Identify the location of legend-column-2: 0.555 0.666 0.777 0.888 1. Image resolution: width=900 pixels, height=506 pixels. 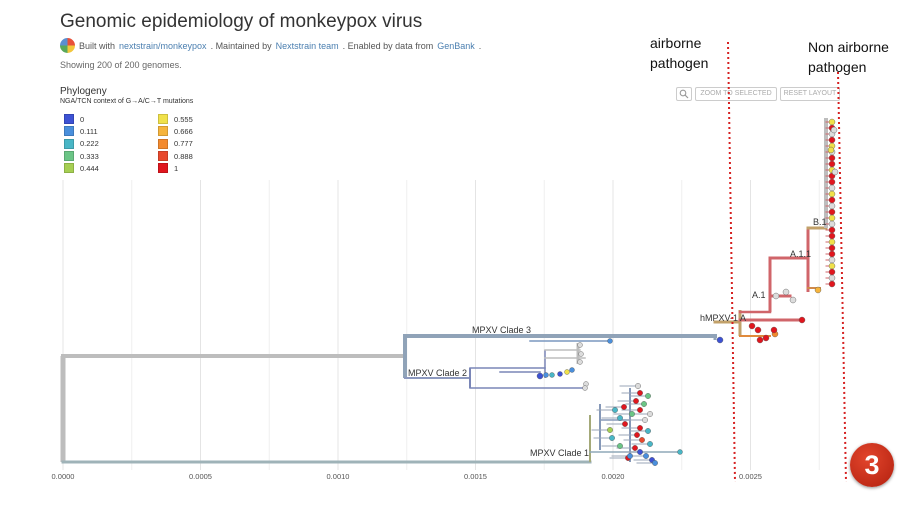
(175, 143).